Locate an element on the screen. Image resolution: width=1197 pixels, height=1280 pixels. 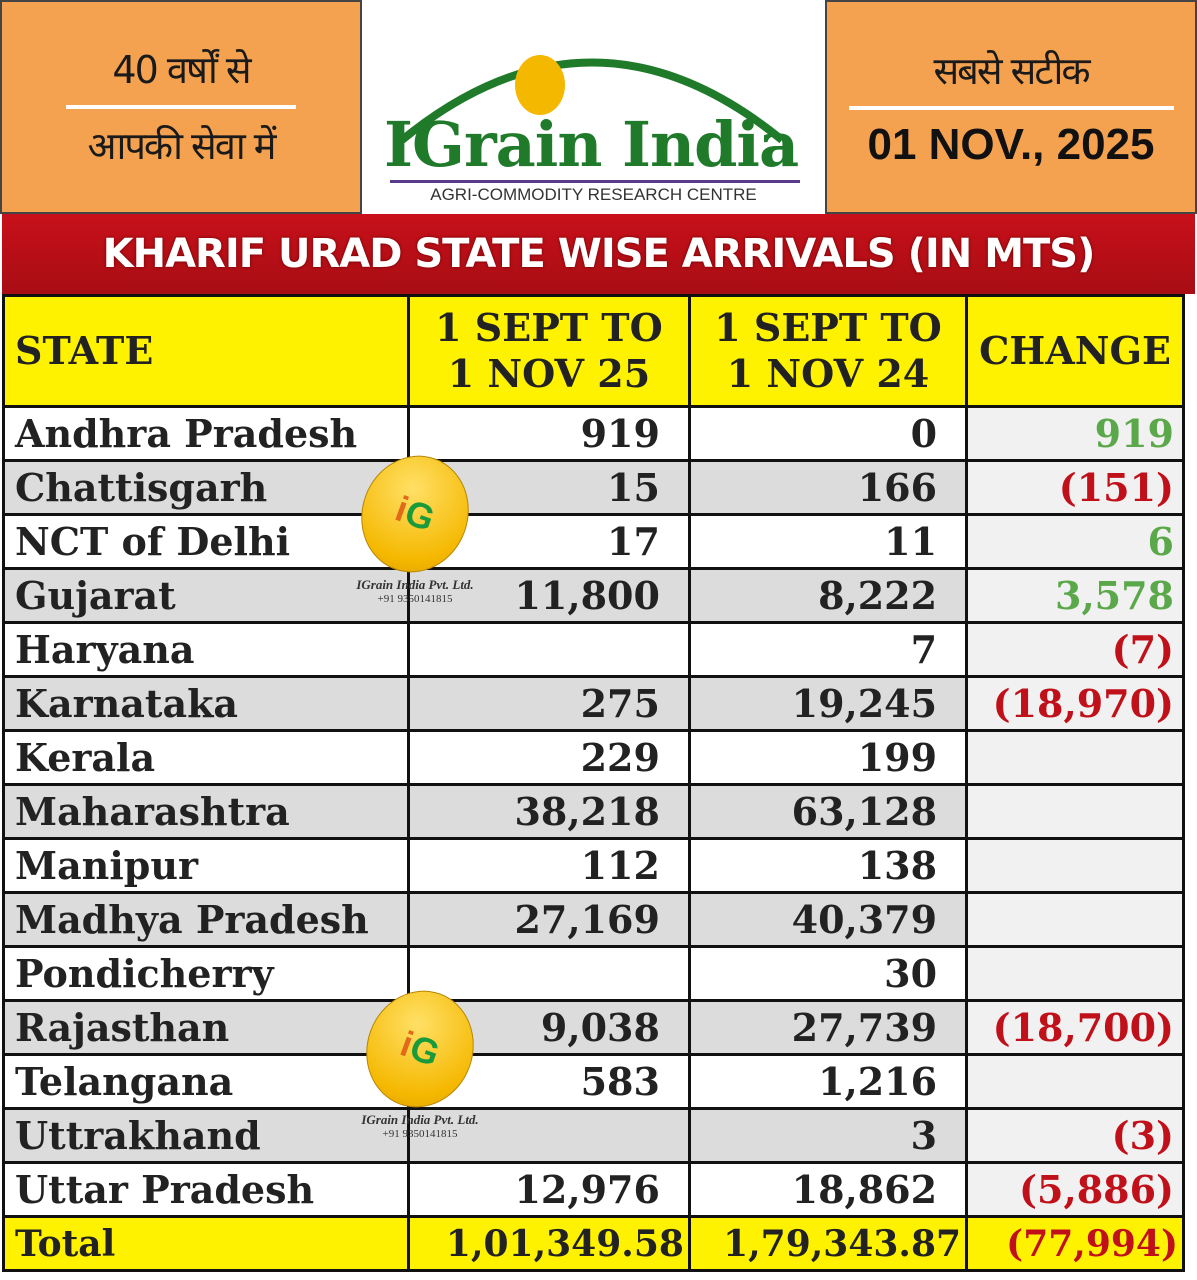
col-2025-line1: 1 SEPT TO is located at coordinates (549, 327).